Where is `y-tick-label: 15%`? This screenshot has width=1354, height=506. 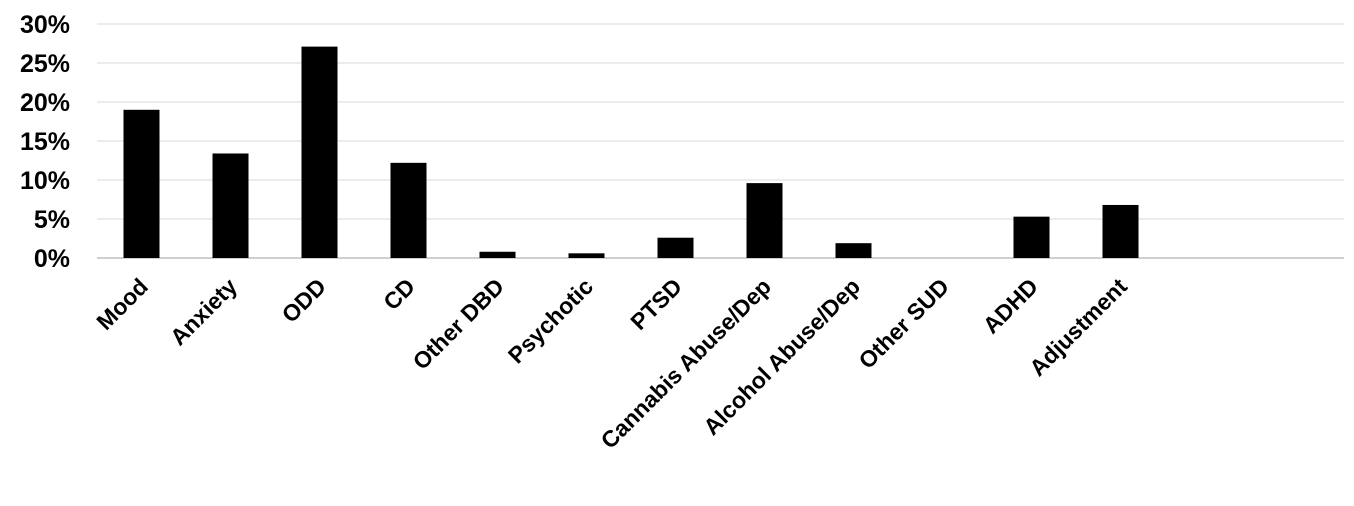
y-tick-label: 15% is located at coordinates (45, 142).